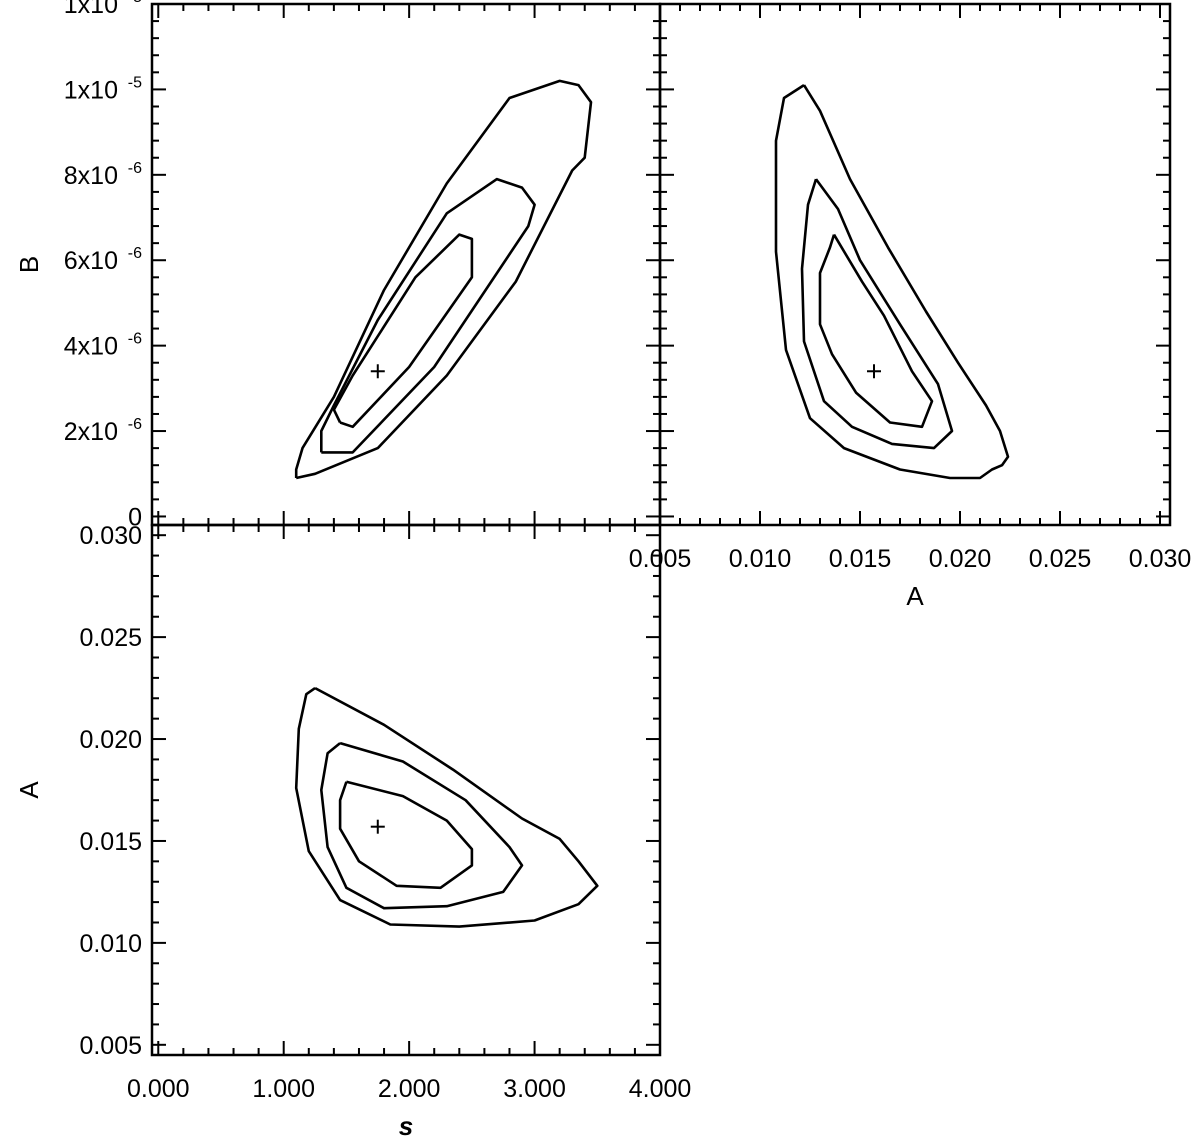 Image resolution: width=1200 pixels, height=1136 pixels. What do you see at coordinates (1060, 559) in the screenshot?
I see `x-tick-label: 0.025` at bounding box center [1060, 559].